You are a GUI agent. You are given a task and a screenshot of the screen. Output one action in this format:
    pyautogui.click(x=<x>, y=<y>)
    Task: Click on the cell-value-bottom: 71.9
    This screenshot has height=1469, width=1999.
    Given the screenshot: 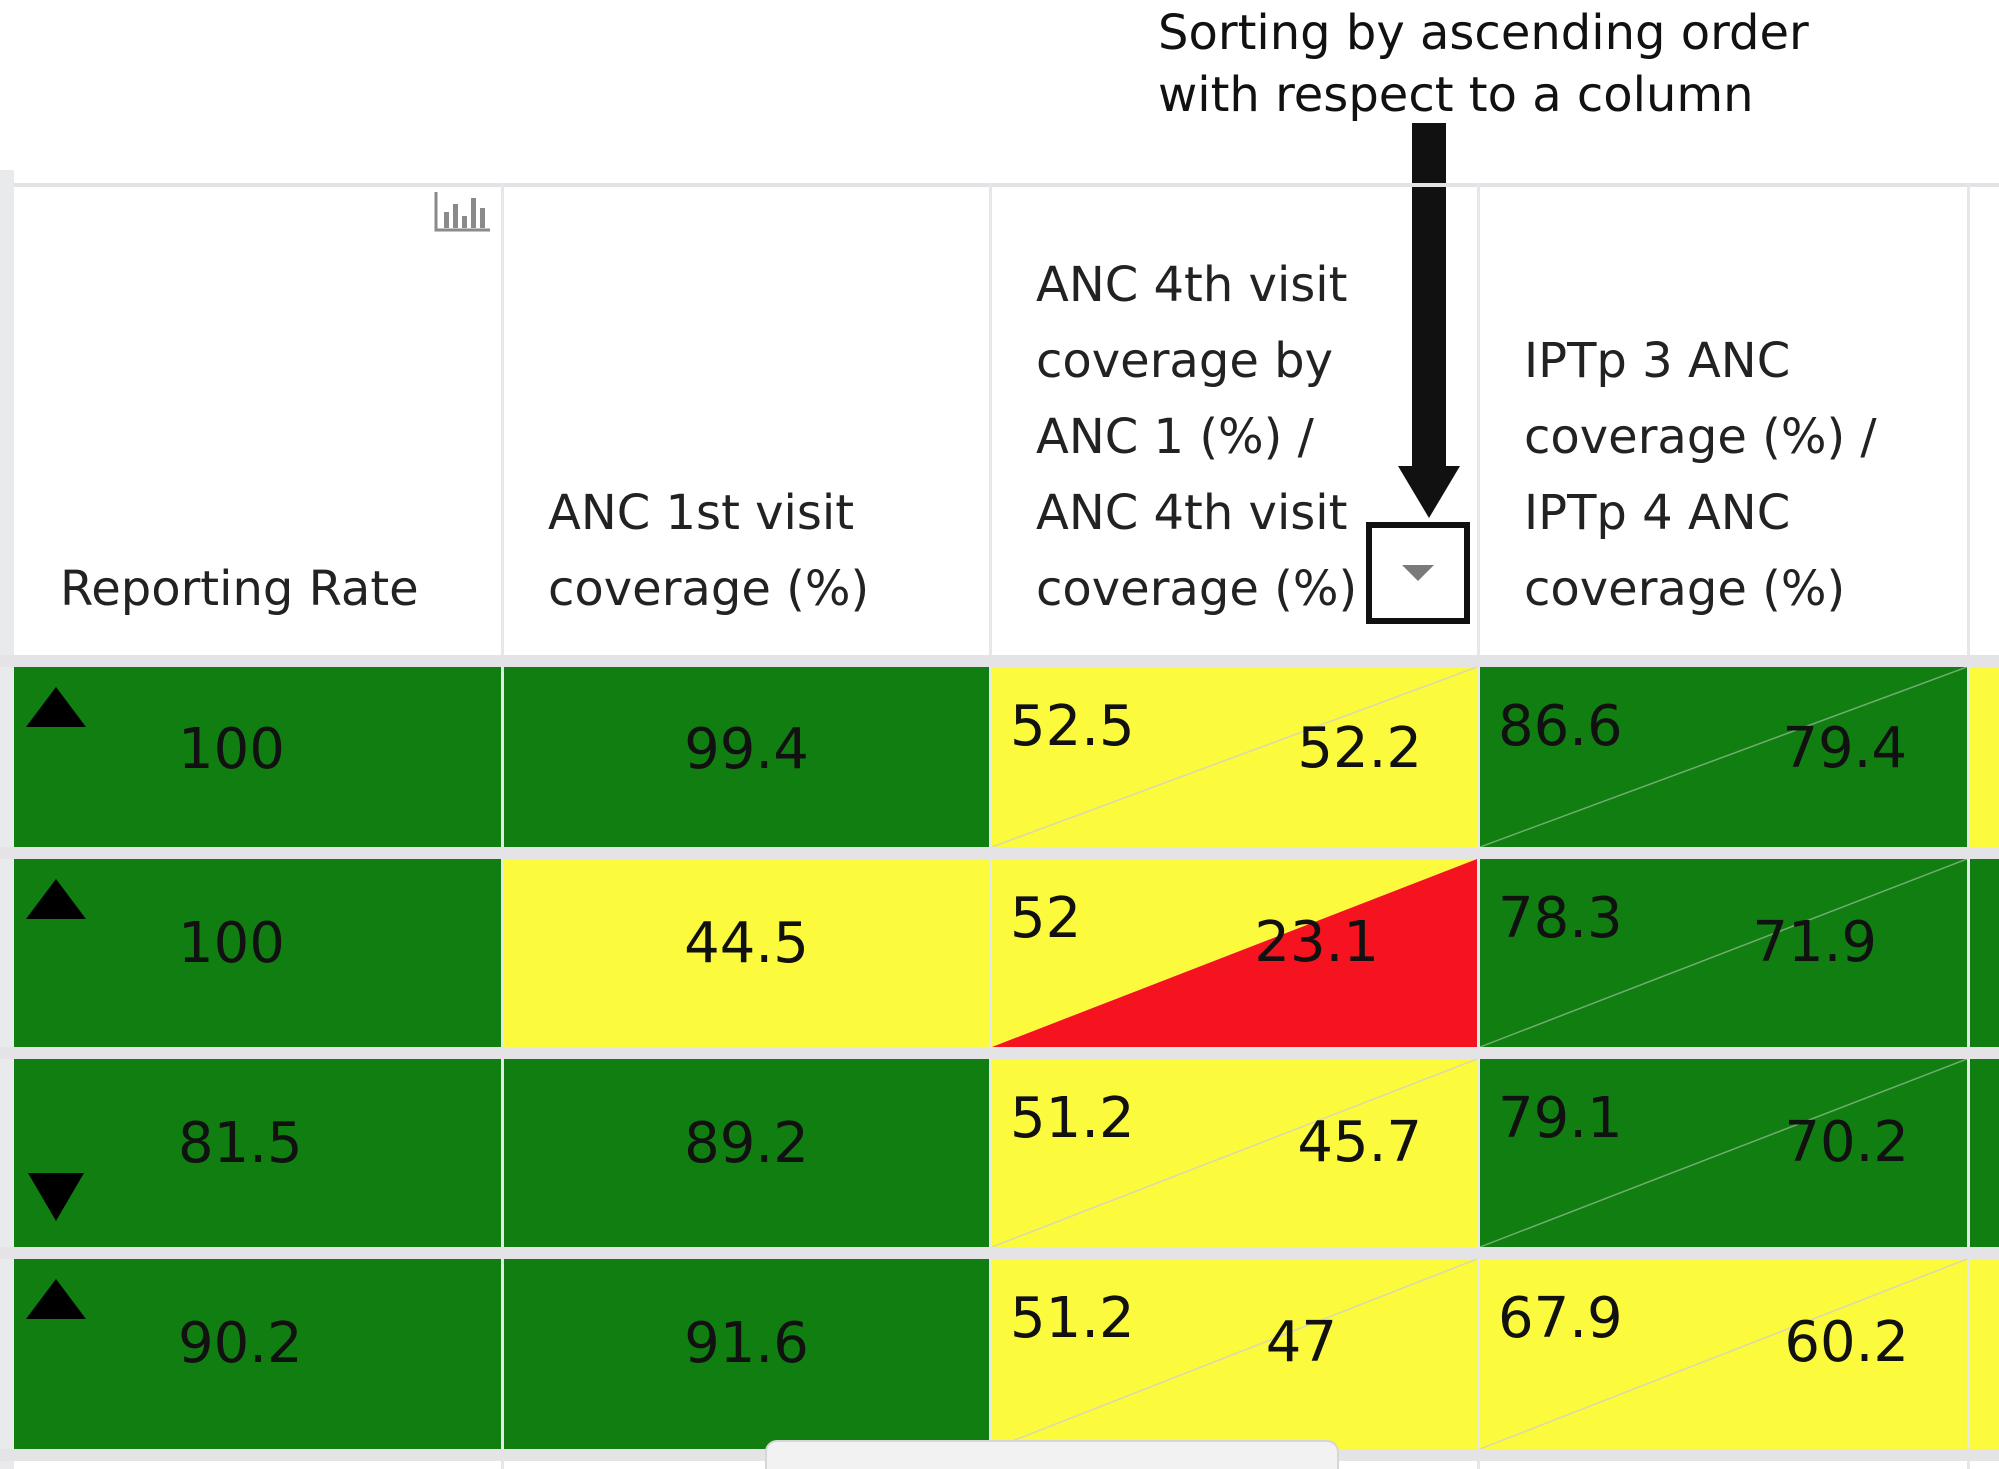 What is the action you would take?
    pyautogui.click(x=1814, y=942)
    